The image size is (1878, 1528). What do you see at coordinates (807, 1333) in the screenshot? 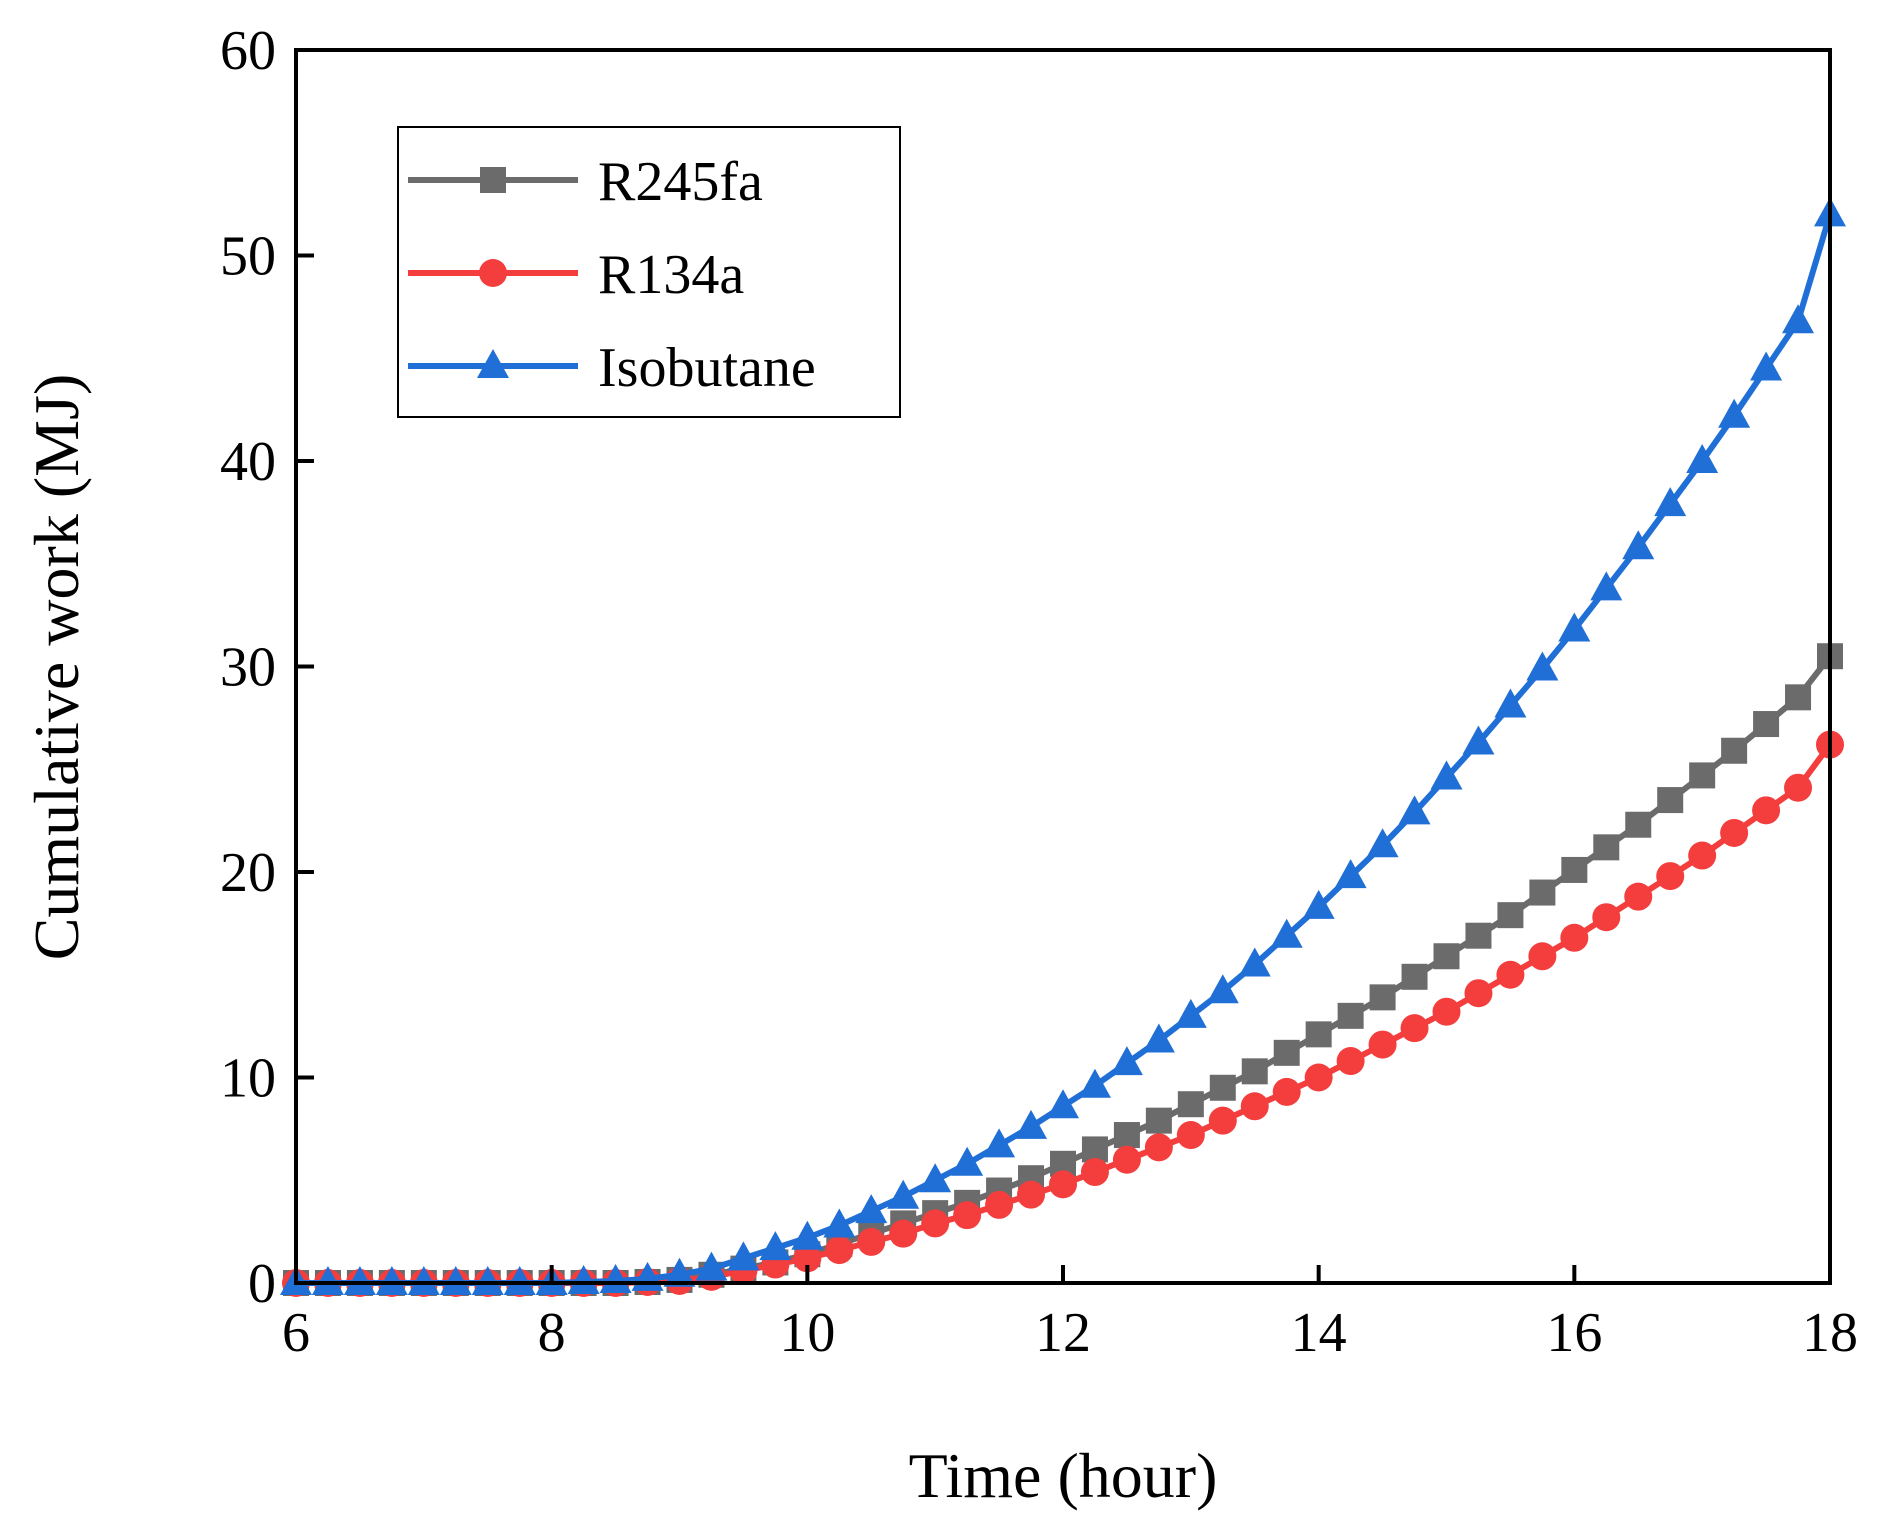
I see `x-tick-label: 10` at bounding box center [807, 1333].